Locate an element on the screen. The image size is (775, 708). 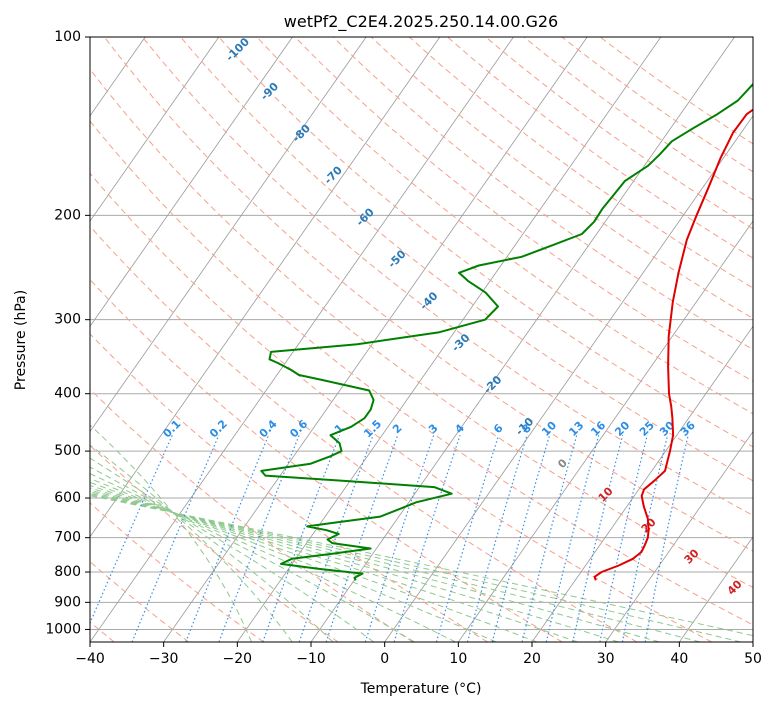
x-tick-label: 40 is located at coordinates (679, 659).